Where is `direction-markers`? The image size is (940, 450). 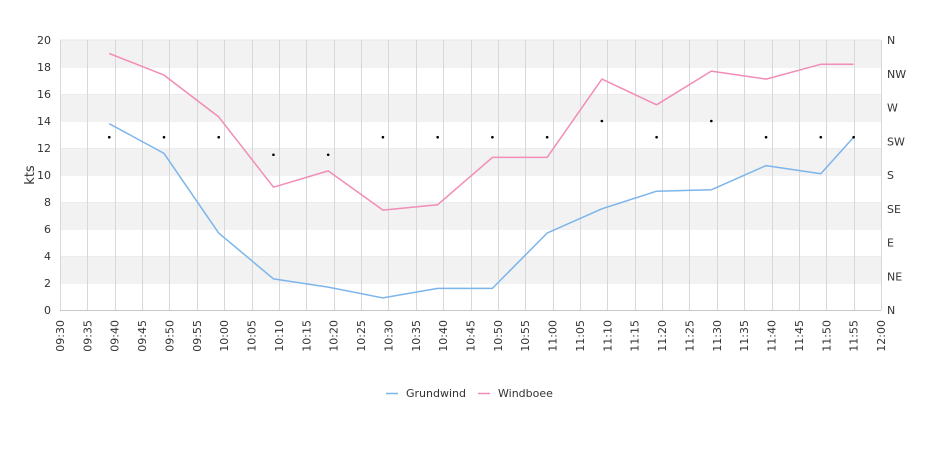 direction-markers is located at coordinates (481, 138).